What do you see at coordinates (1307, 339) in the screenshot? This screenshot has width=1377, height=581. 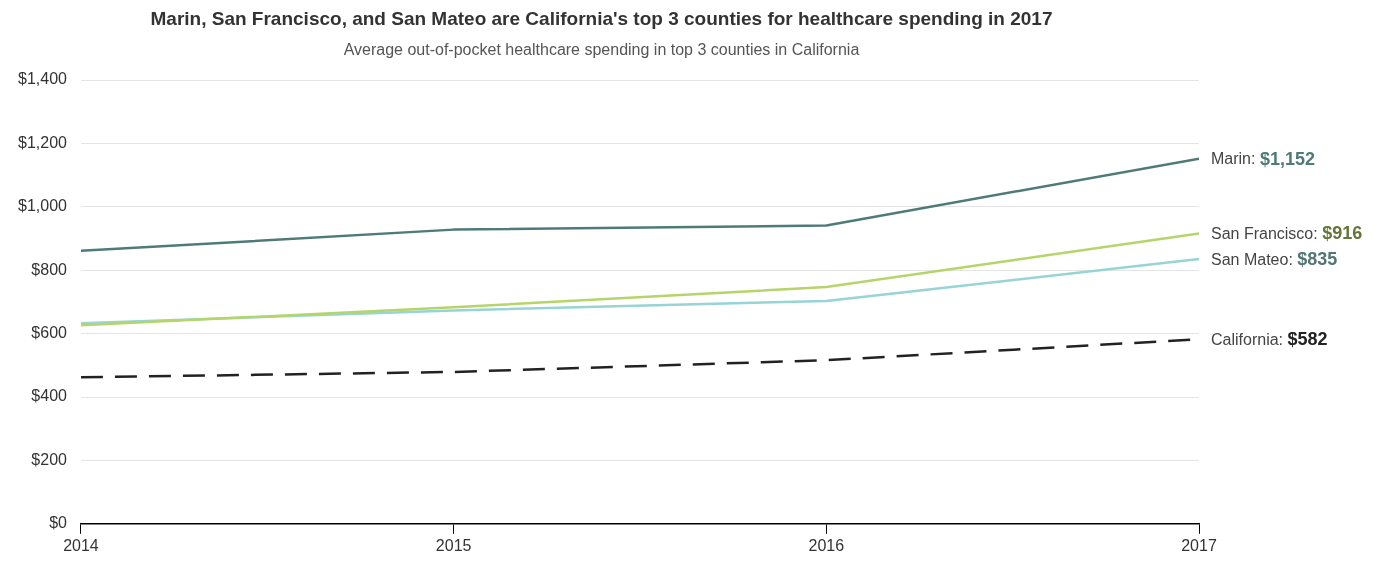 I see `text: $582` at bounding box center [1307, 339].